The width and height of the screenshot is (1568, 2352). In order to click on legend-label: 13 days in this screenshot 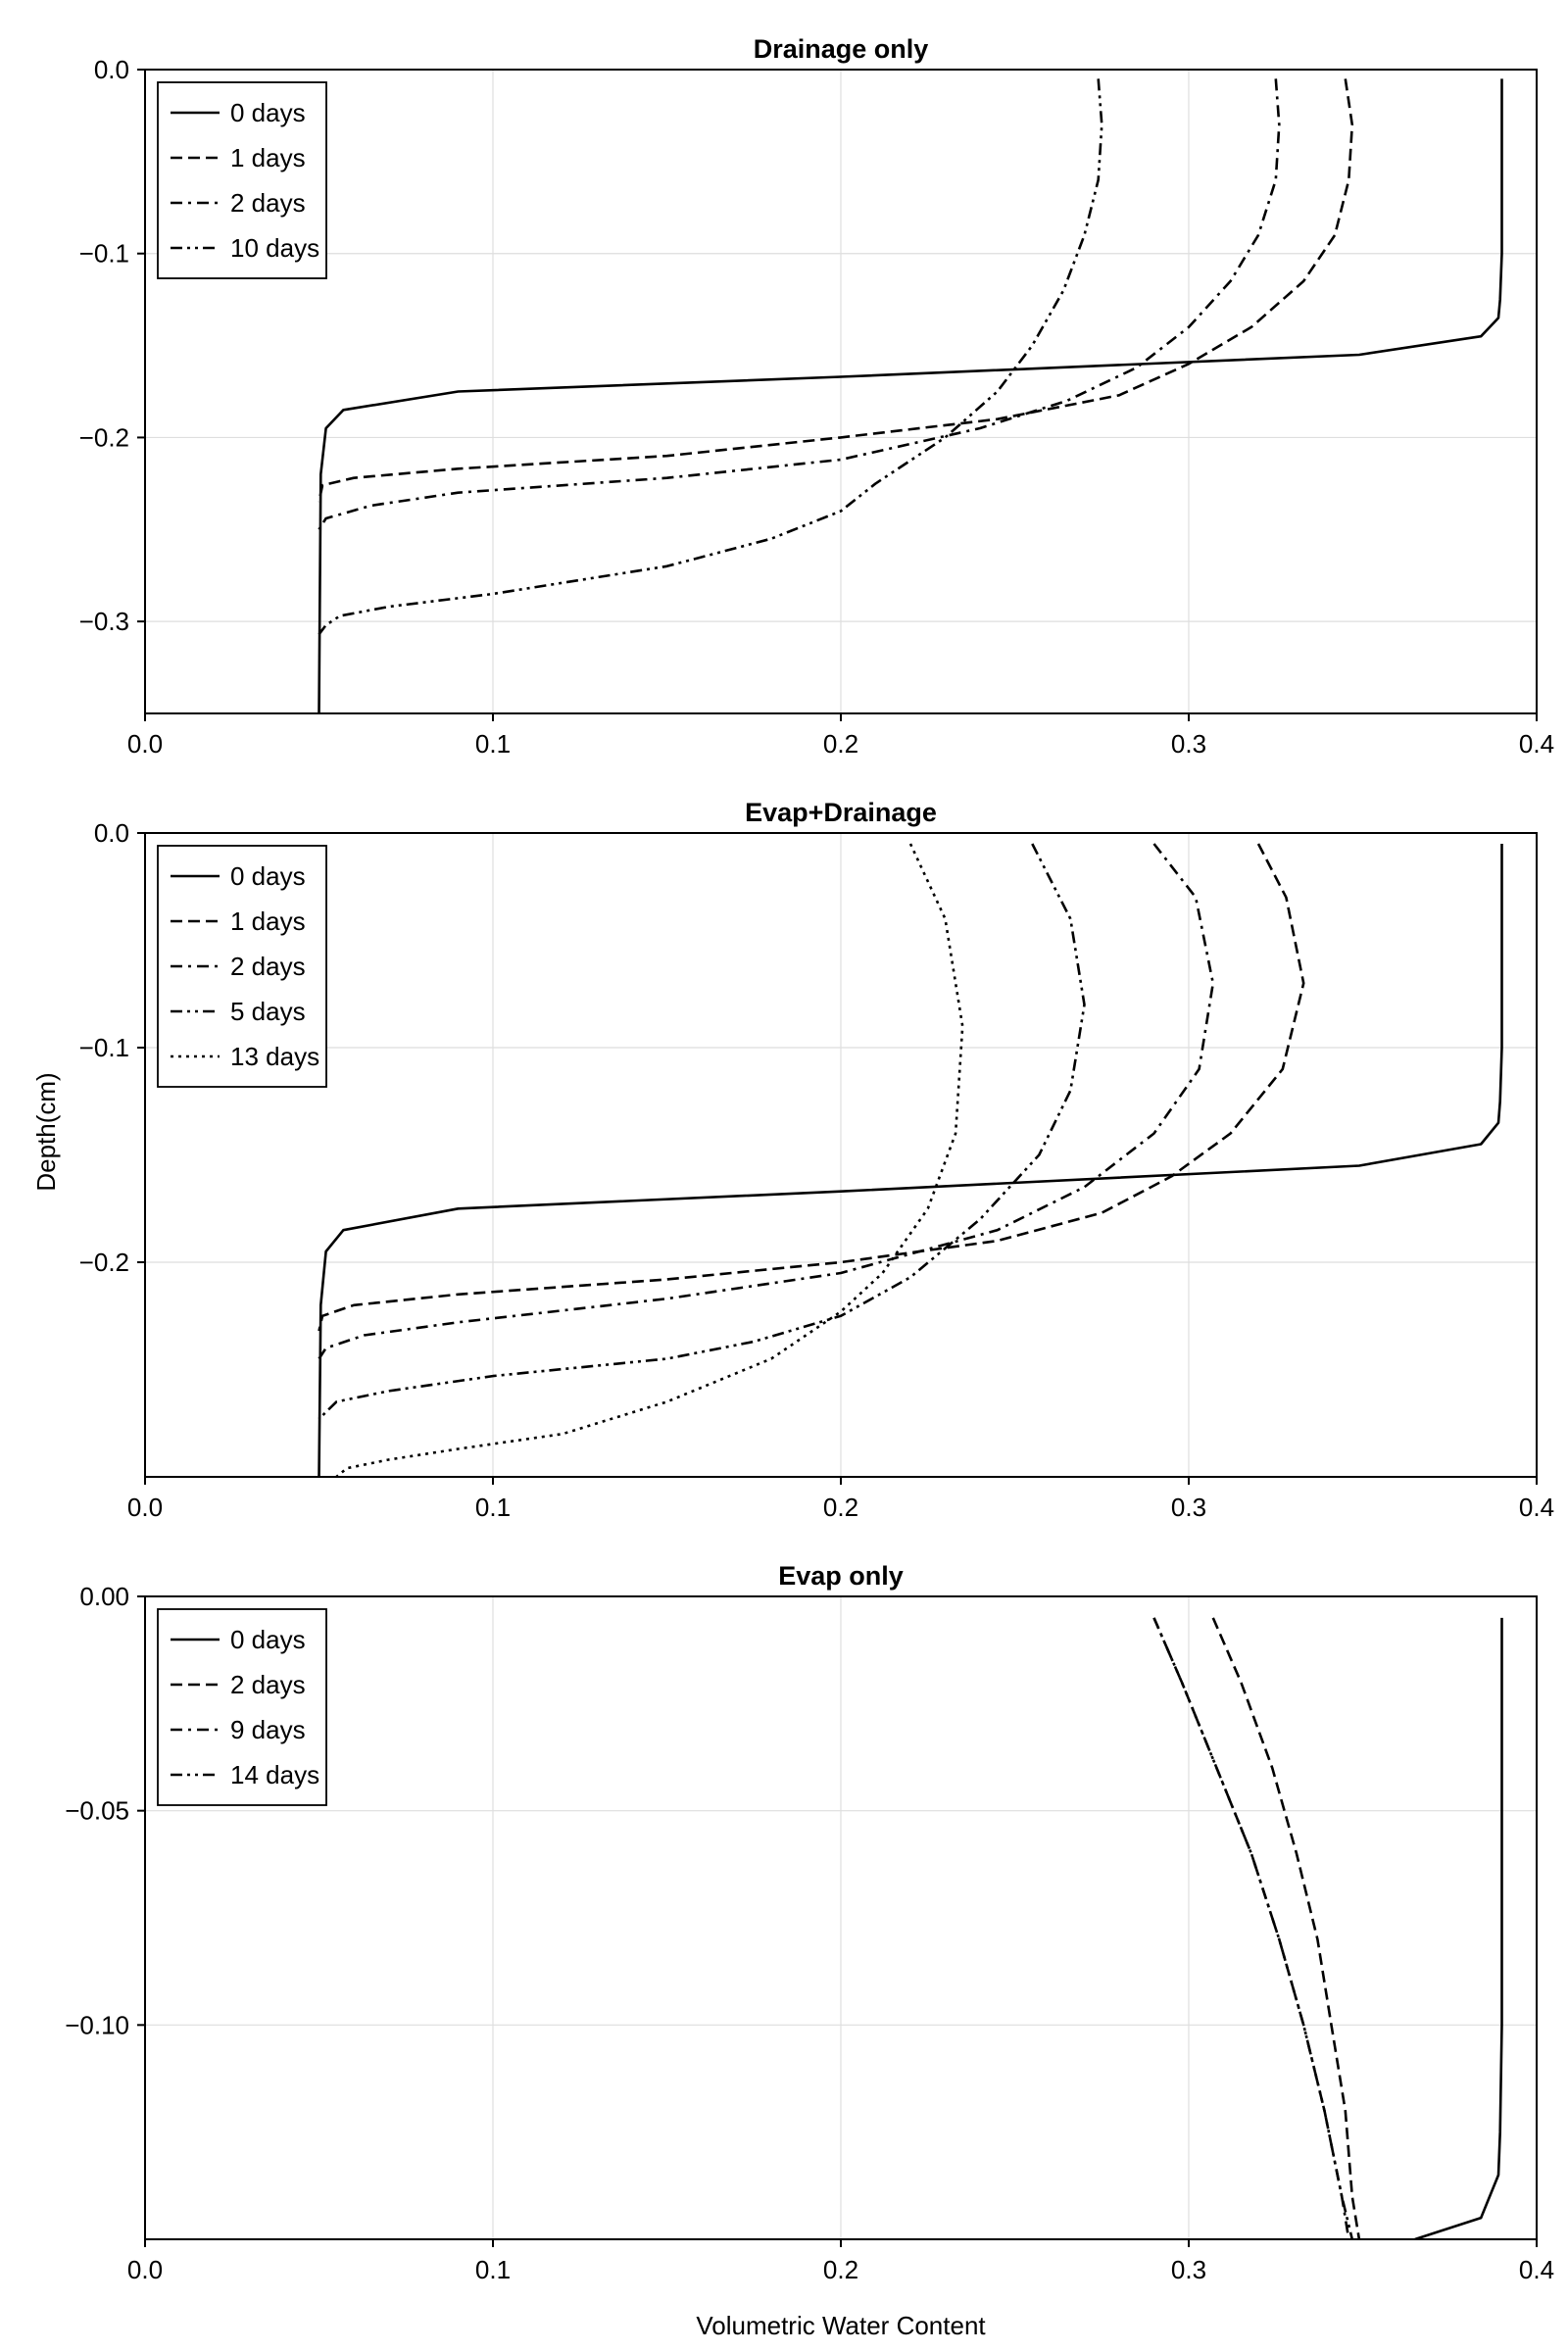, I will do `click(274, 1056)`.